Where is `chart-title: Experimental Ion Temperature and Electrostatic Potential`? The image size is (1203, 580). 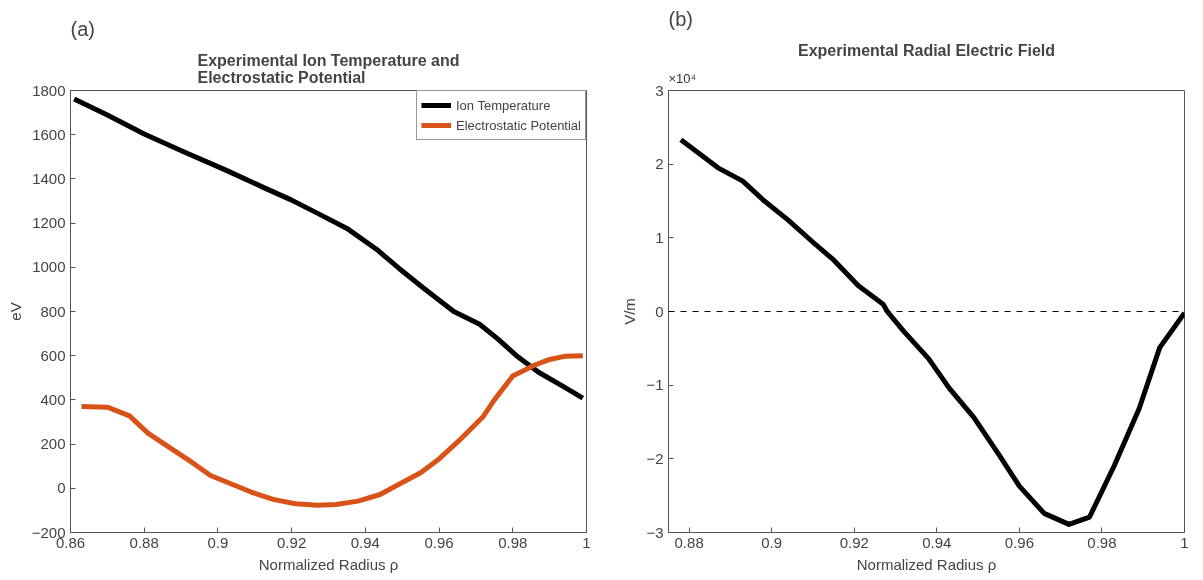
chart-title: Experimental Ion Temperature and Electrostatic Potential is located at coordinates (328, 68).